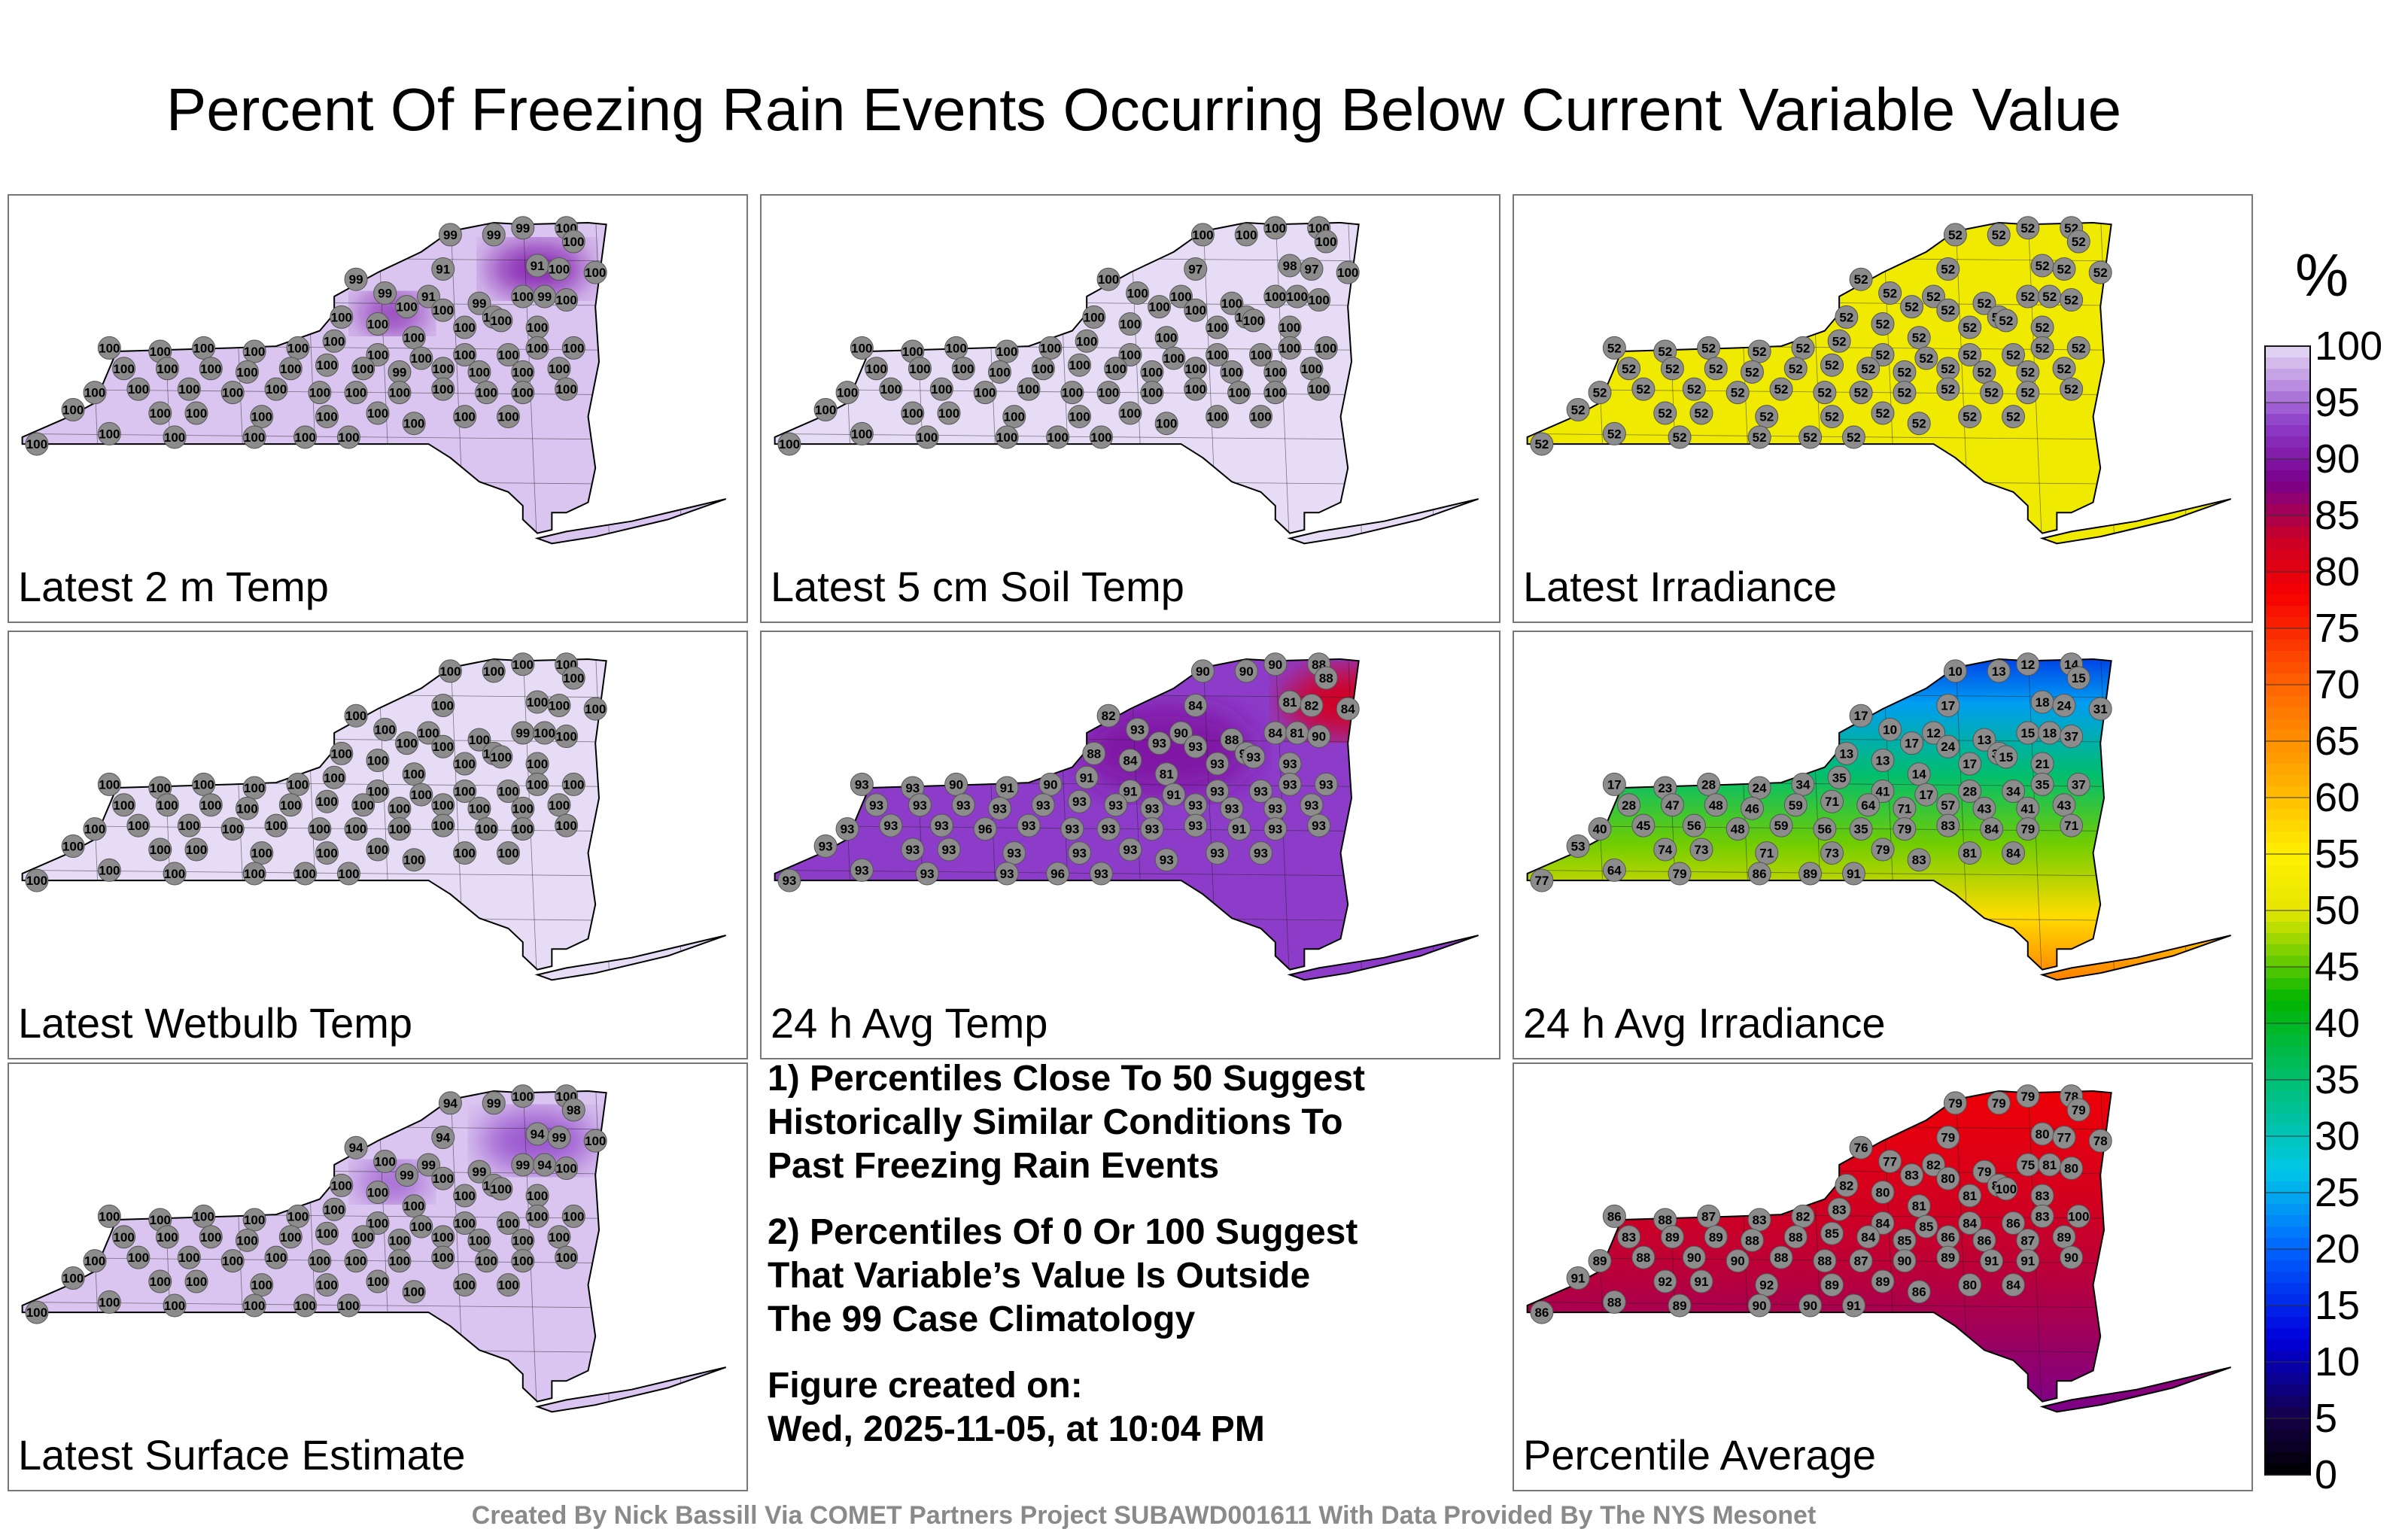 The width and height of the screenshot is (2408, 1535). Describe the element at coordinates (1737, 829) in the screenshot. I see `station-marker: 48` at that location.